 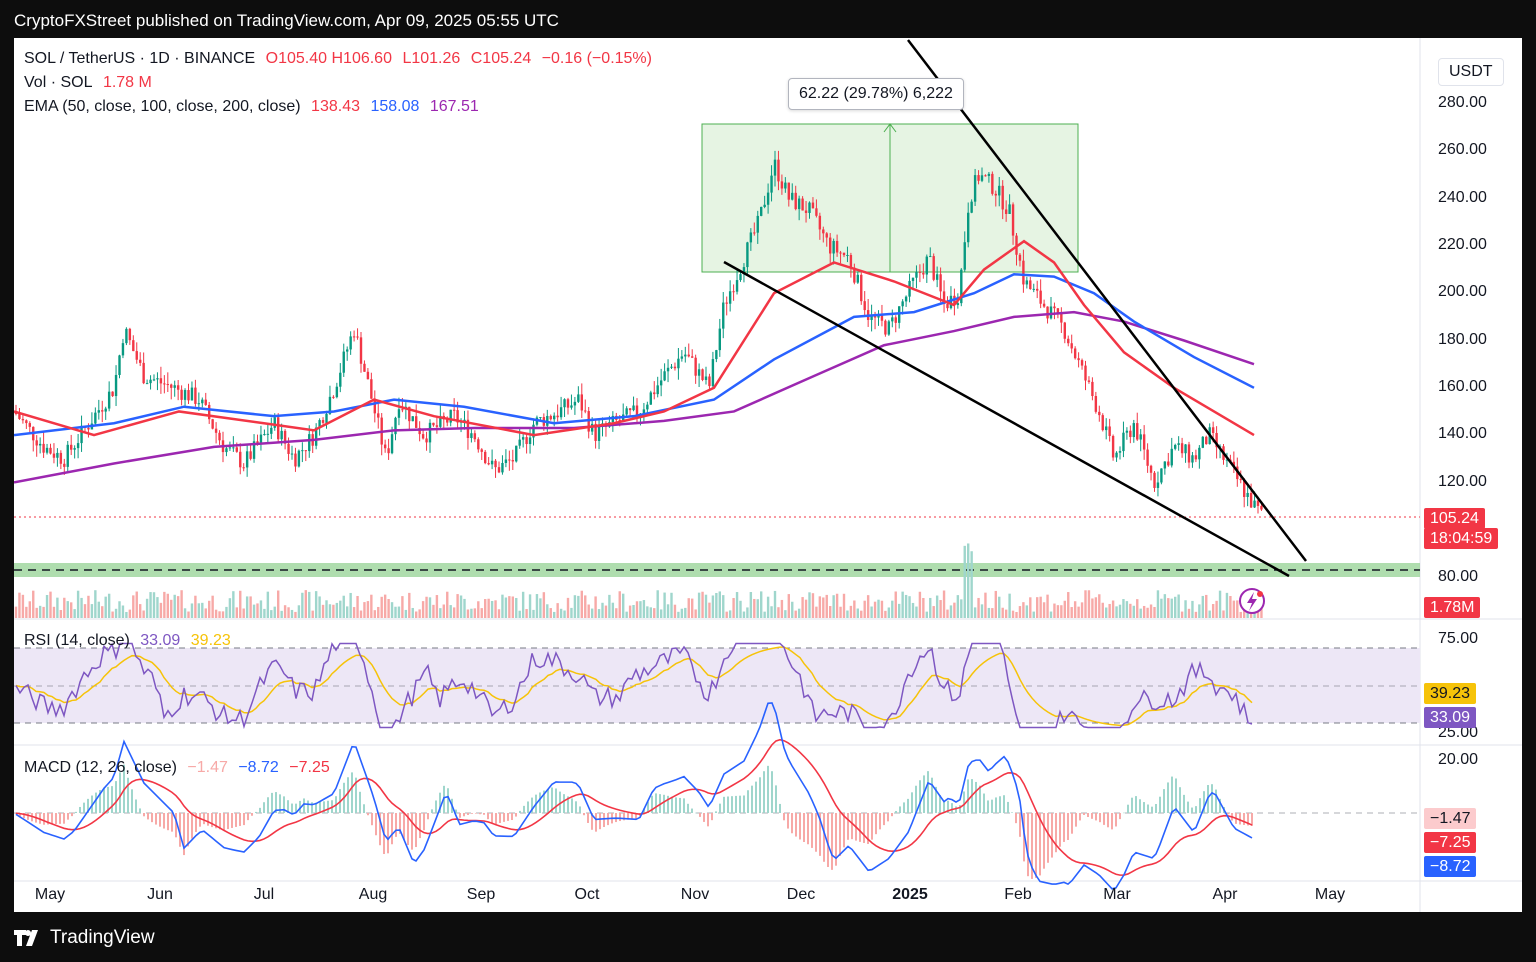 I want to click on currency-label: USDT, so click(x=1471, y=72).